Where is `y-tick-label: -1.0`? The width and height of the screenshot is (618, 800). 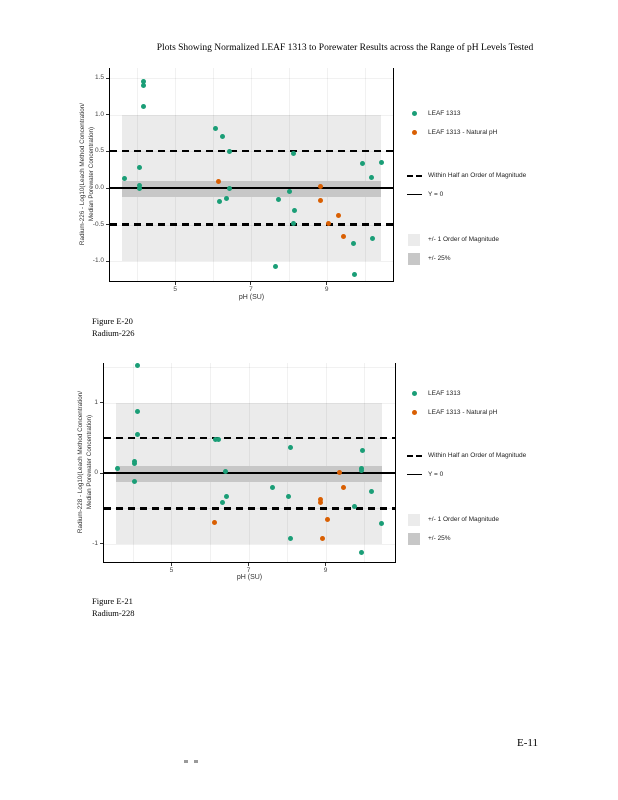
y-tick-label: -1.0 is located at coordinates (98, 261).